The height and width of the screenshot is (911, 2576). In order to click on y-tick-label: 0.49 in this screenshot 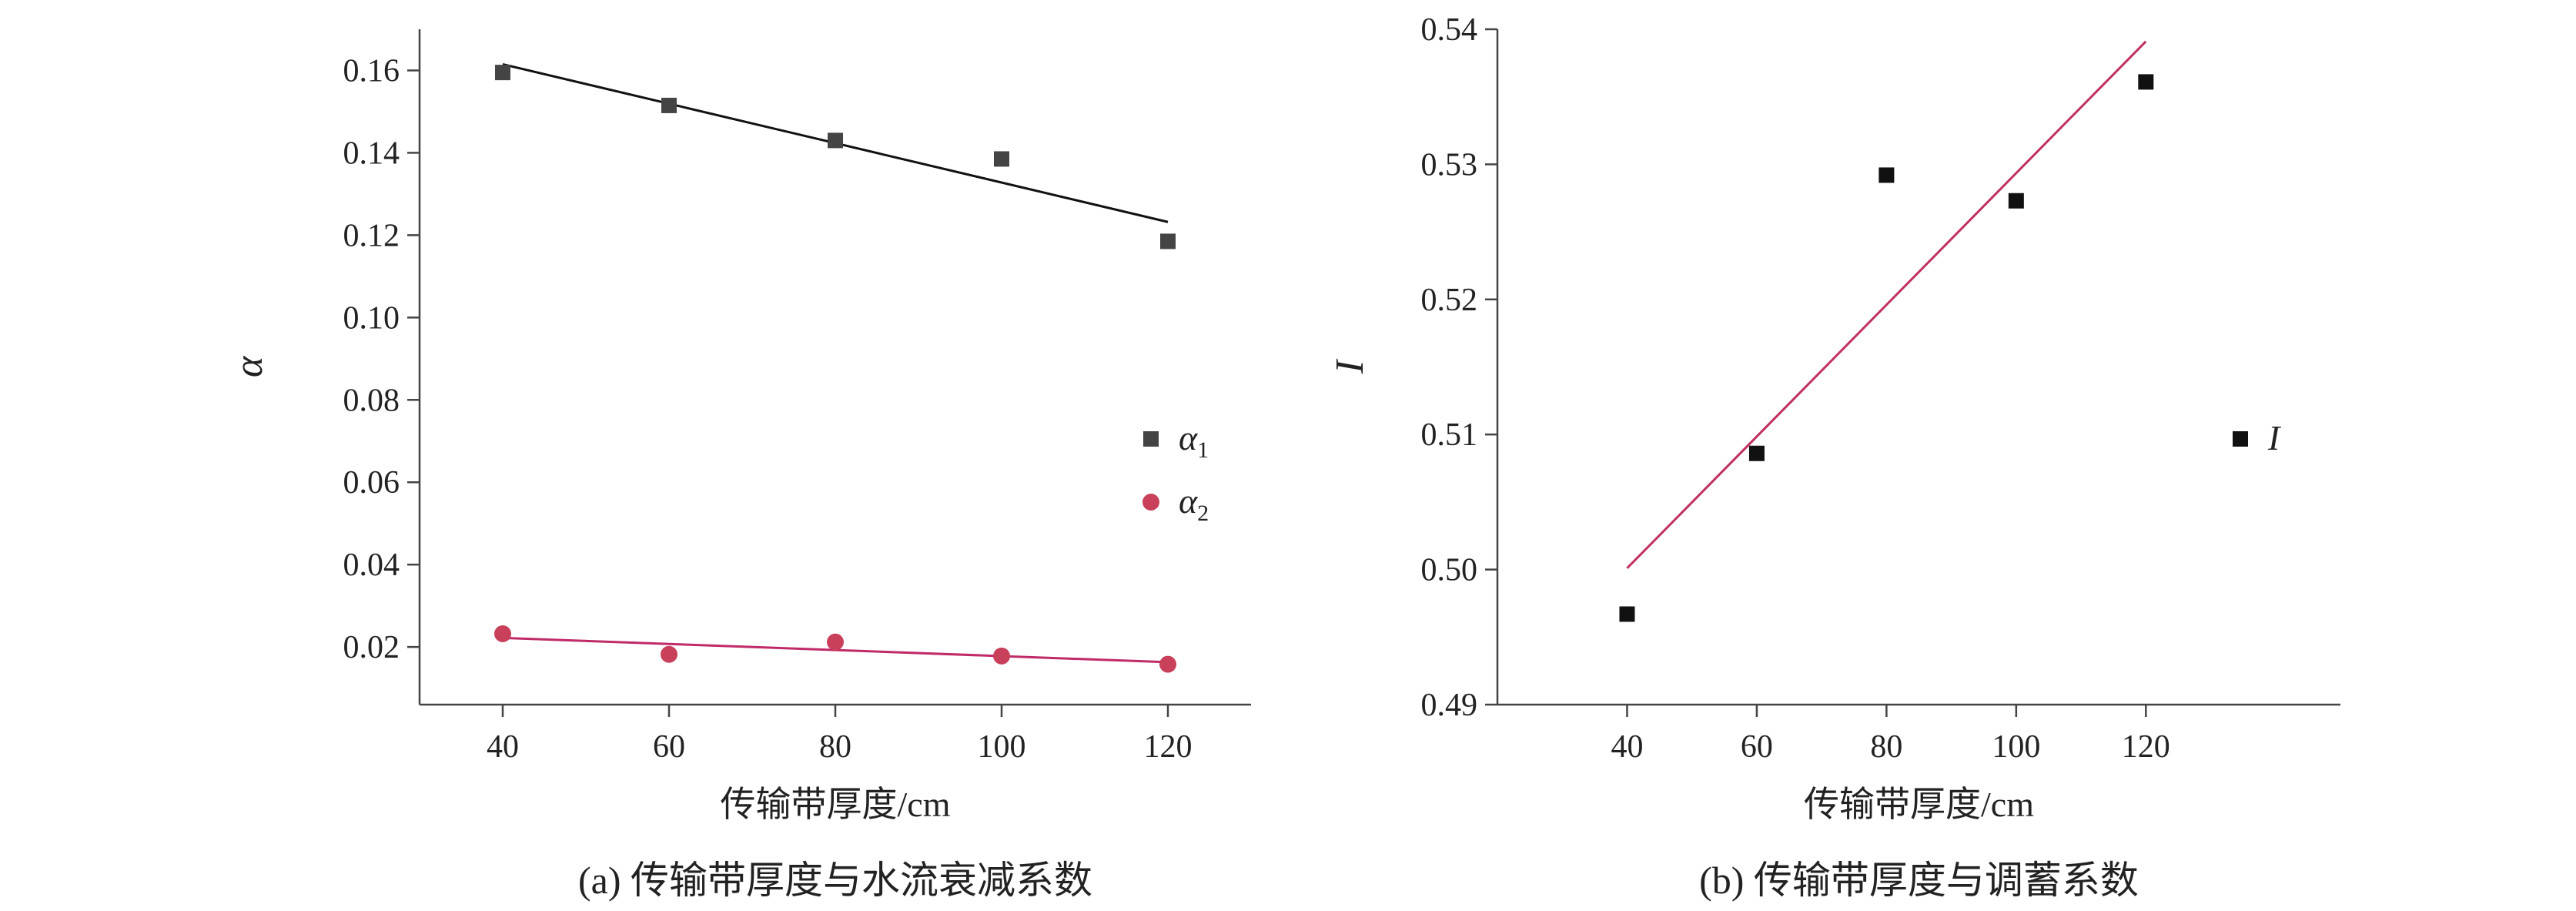, I will do `click(1449, 705)`.